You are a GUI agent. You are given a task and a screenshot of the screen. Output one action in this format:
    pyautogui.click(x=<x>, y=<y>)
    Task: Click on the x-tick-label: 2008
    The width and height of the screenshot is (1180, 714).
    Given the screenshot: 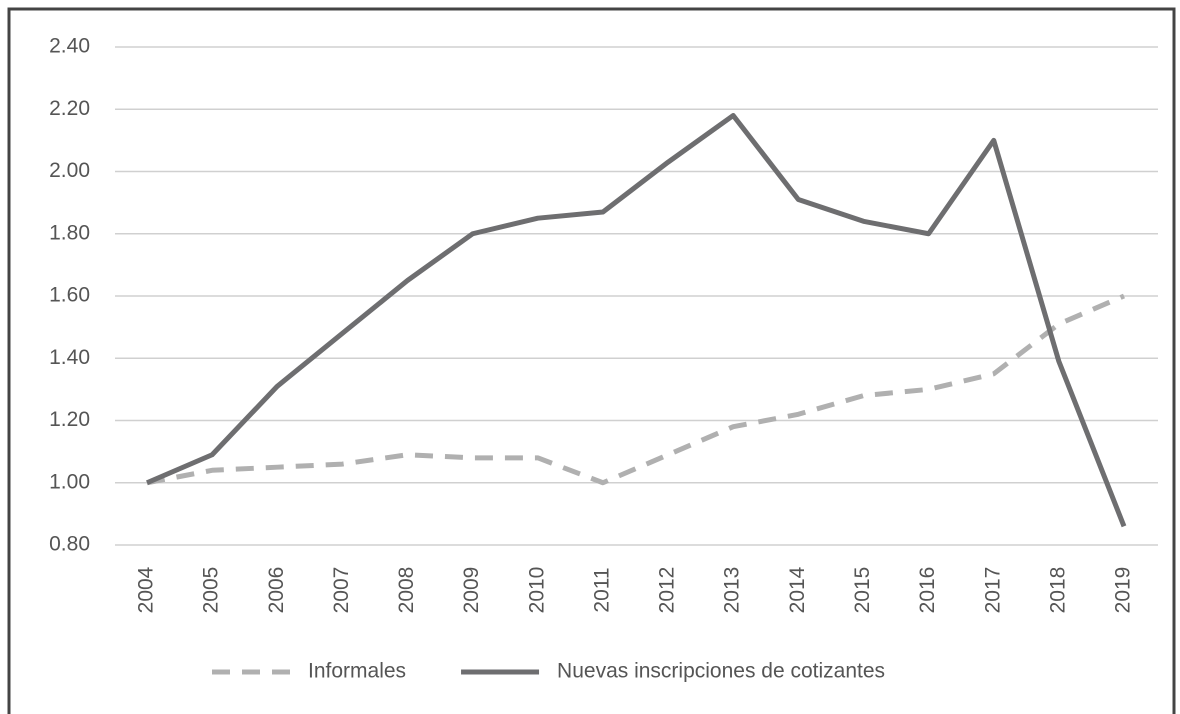 What is the action you would take?
    pyautogui.click(x=406, y=590)
    